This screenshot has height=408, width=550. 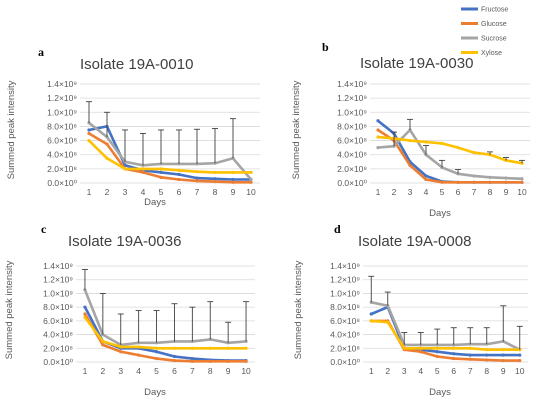 I want to click on panel-title: Isolate 19A-0030, so click(x=416, y=63).